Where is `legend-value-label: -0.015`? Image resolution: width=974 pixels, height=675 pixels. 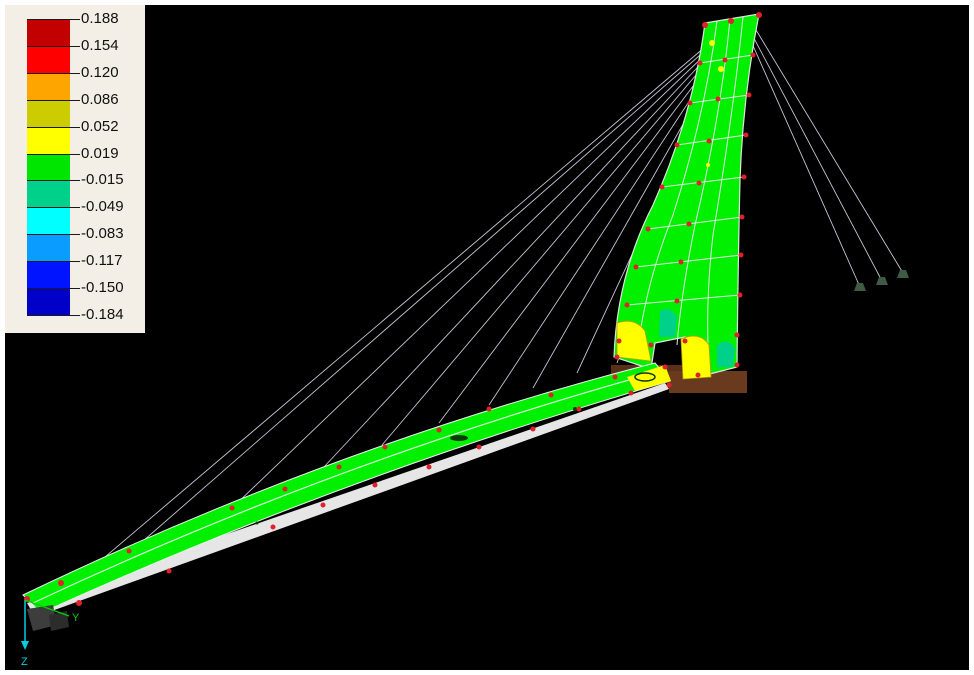 legend-value-label: -0.015 is located at coordinates (102, 180).